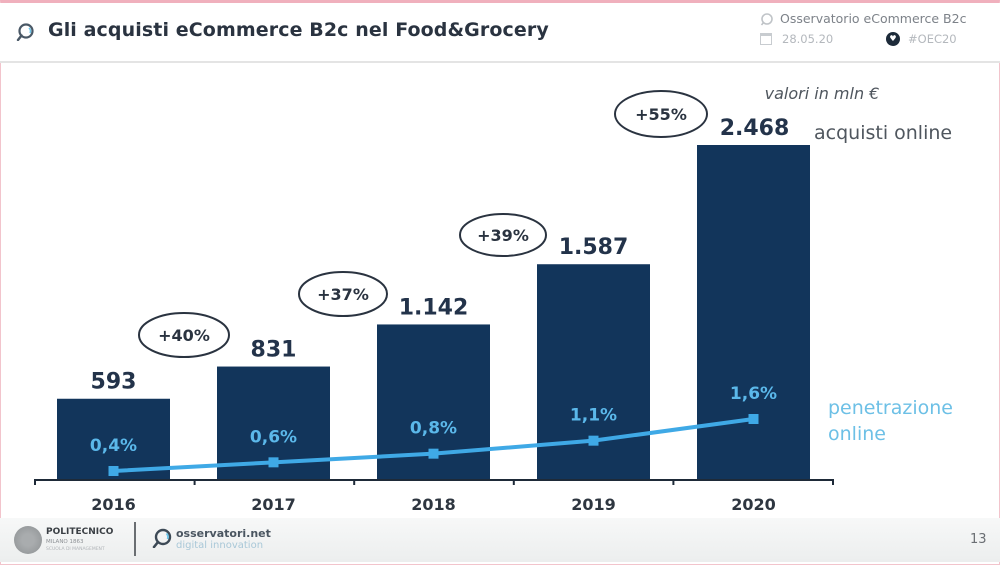 This screenshot has width=1000, height=565. I want to click on growth-label: +40%, so click(184, 335).